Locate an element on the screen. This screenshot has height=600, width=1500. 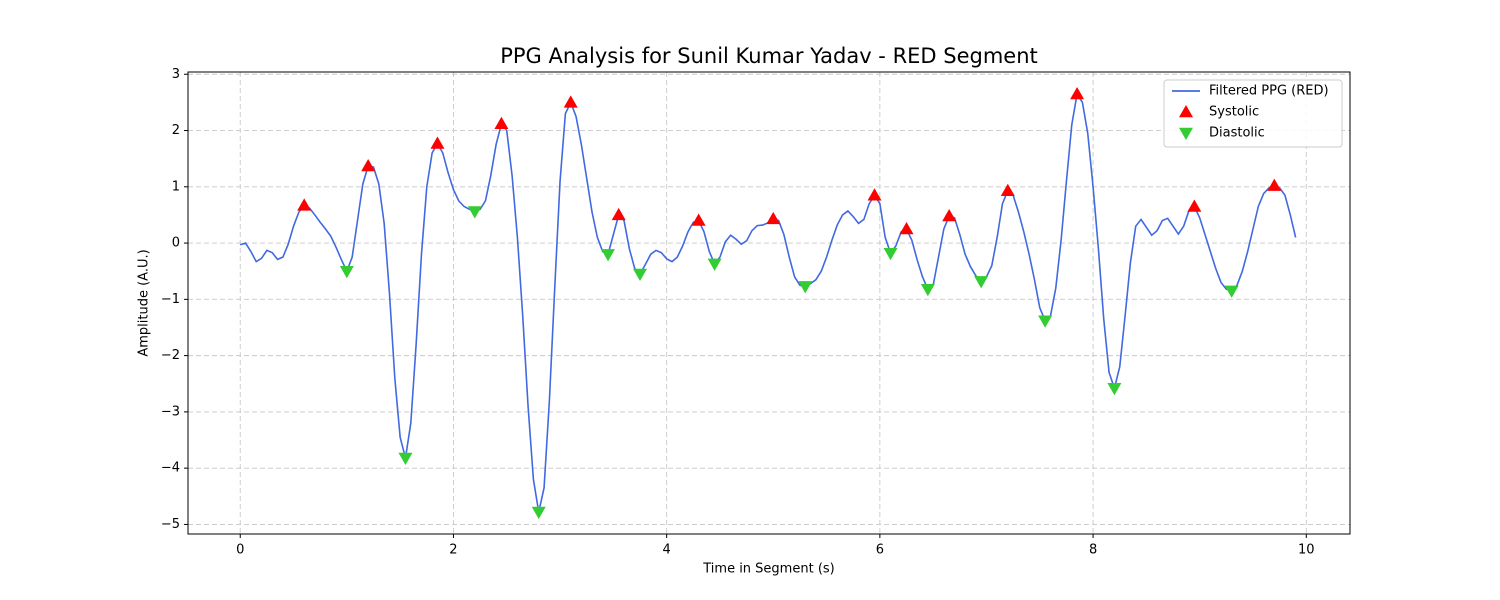
x-tick-label: 10 is located at coordinates (1306, 550).